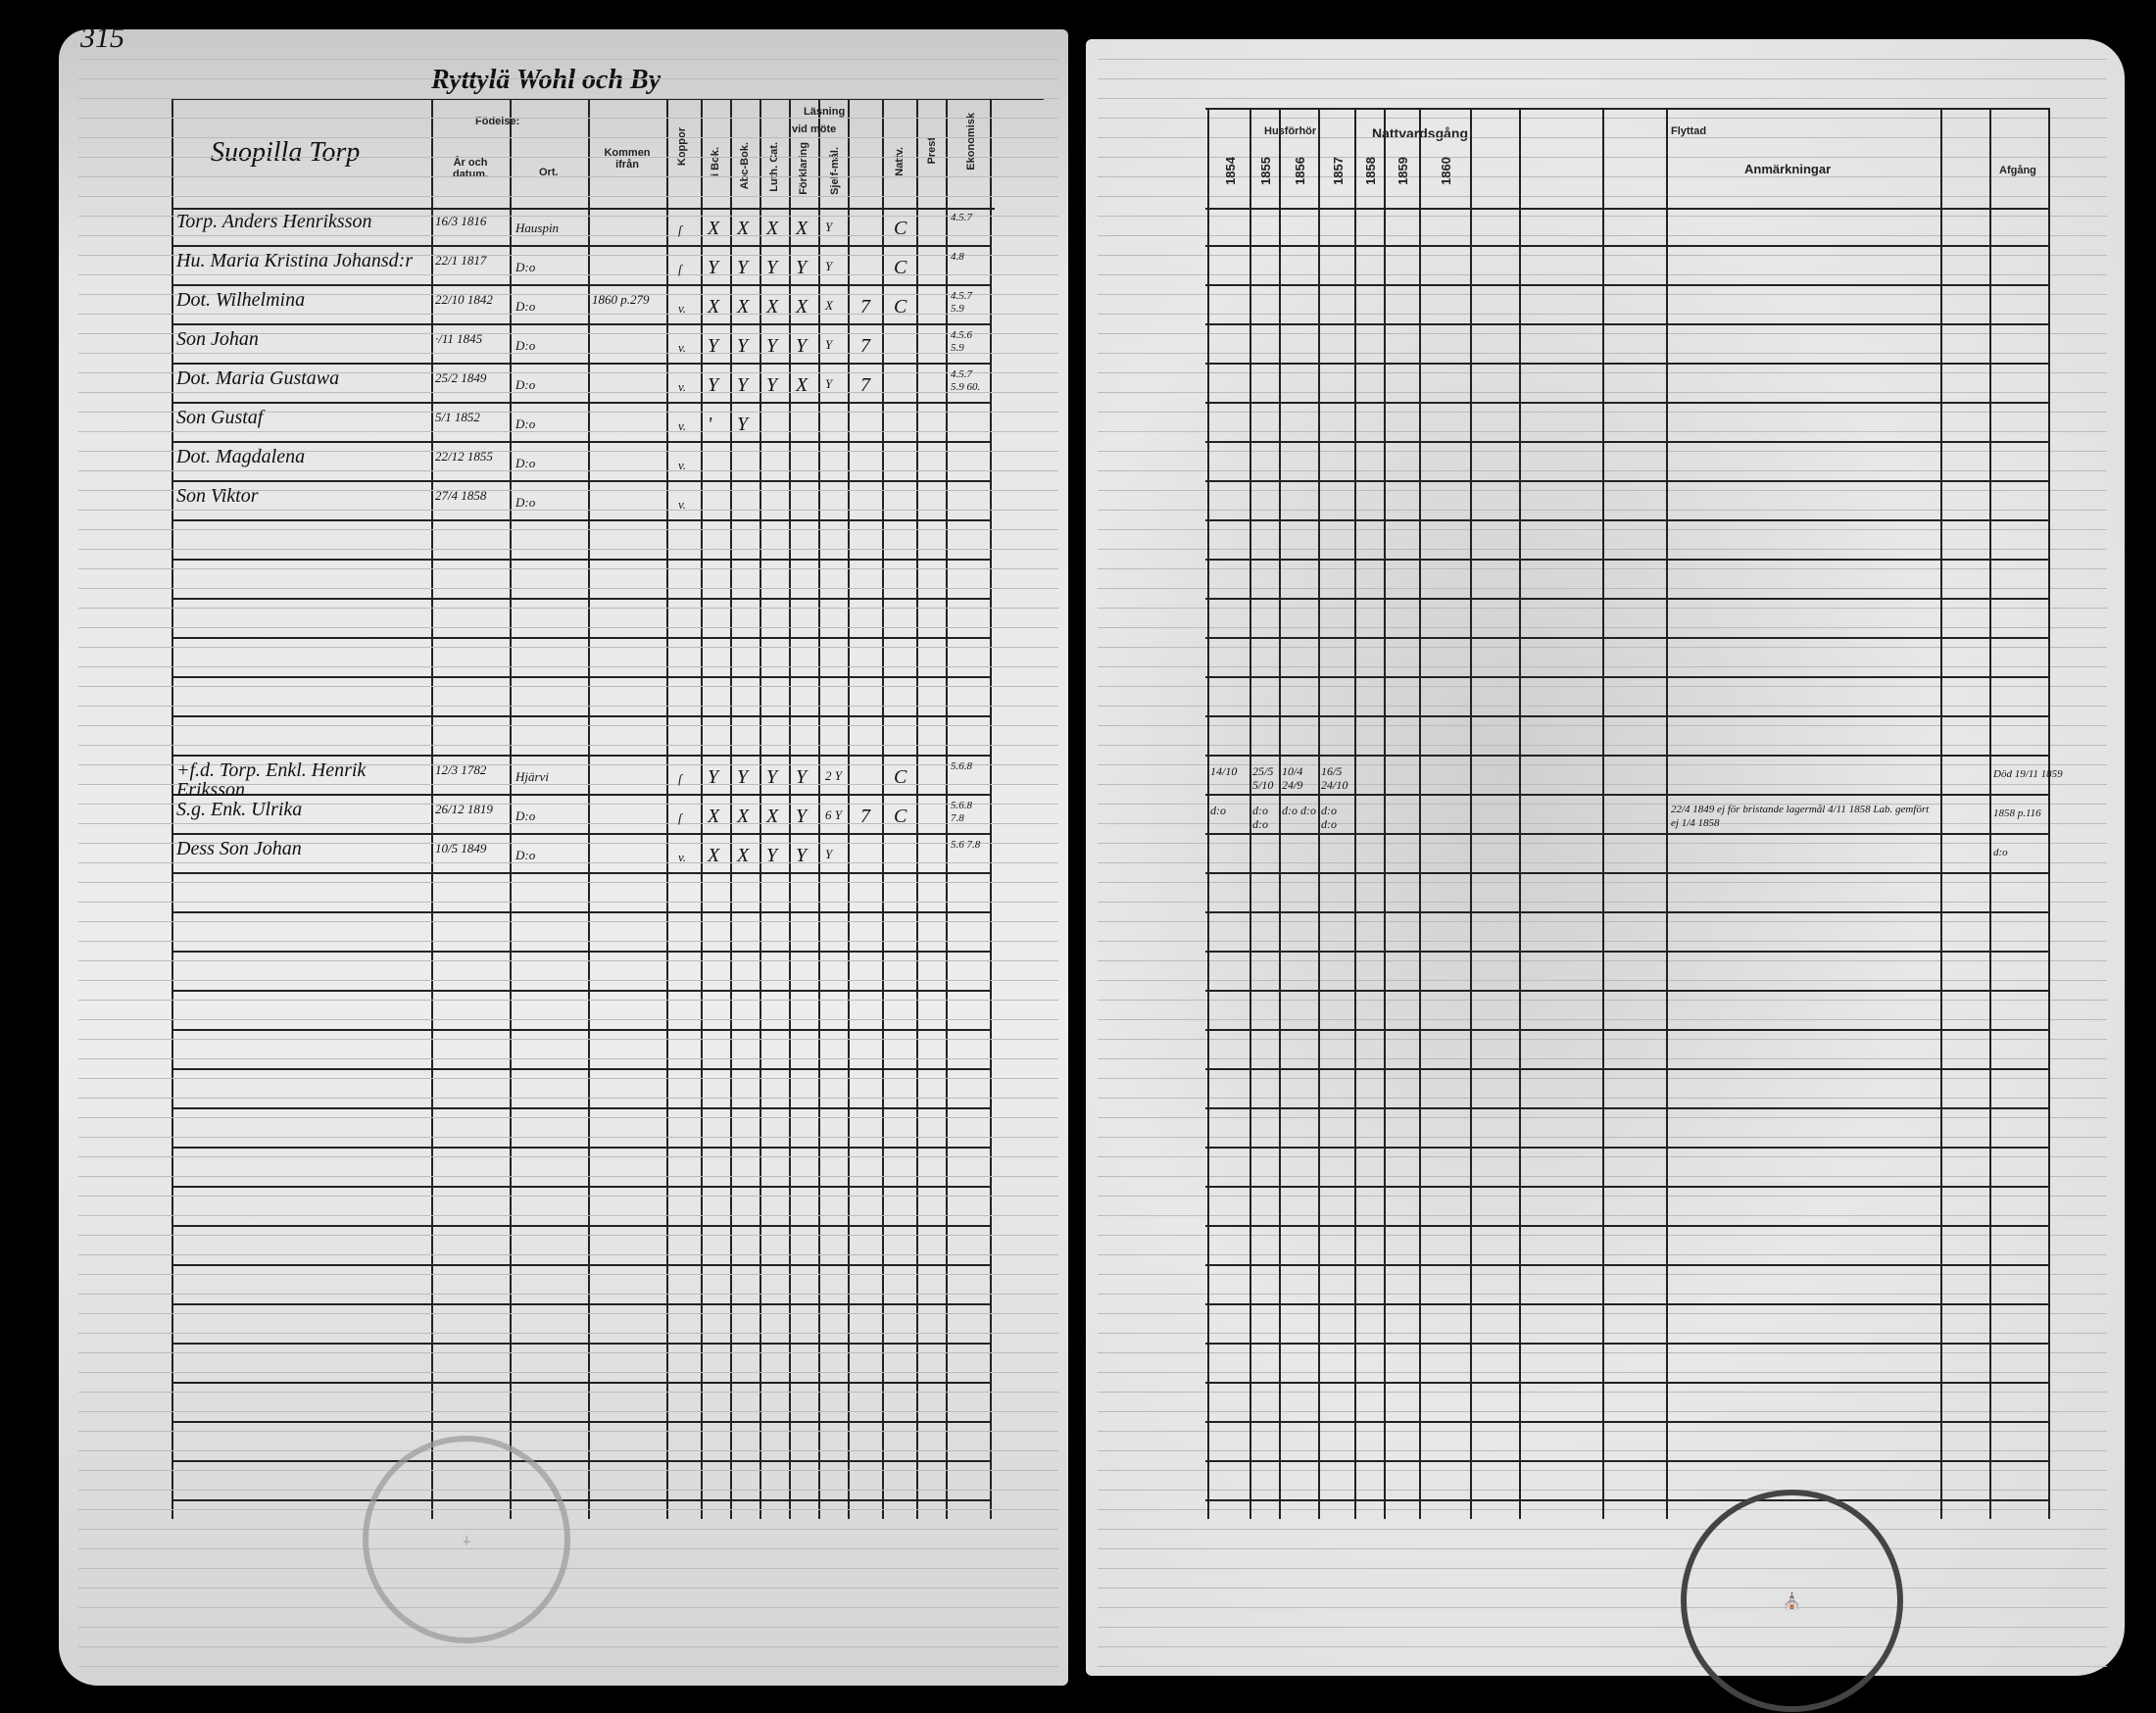 The image size is (2156, 1713). I want to click on sjelf-mark: 6 Y, so click(833, 815).